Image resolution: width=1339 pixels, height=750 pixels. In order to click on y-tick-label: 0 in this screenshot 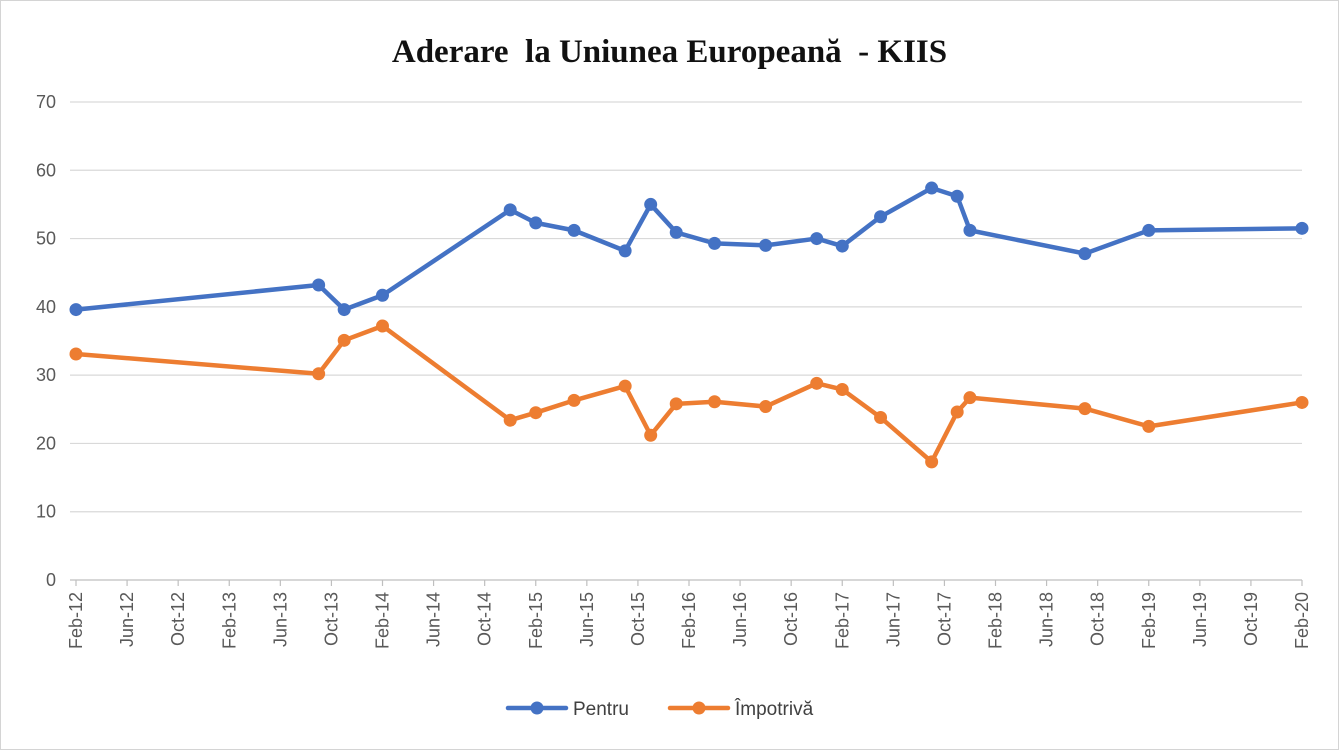, I will do `click(51, 580)`.